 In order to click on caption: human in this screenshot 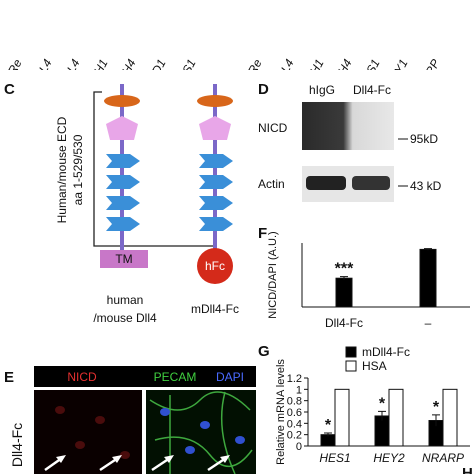, I will do `click(125, 300)`.